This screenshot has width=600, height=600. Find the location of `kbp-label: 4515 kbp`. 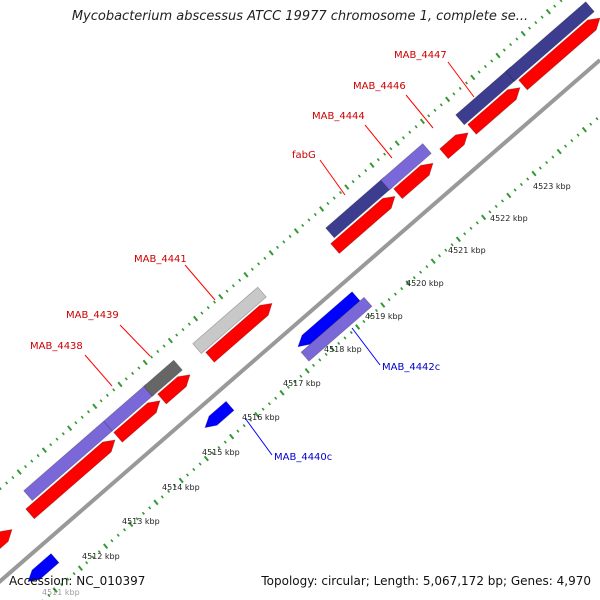

kbp-label: 4515 kbp is located at coordinates (221, 452).